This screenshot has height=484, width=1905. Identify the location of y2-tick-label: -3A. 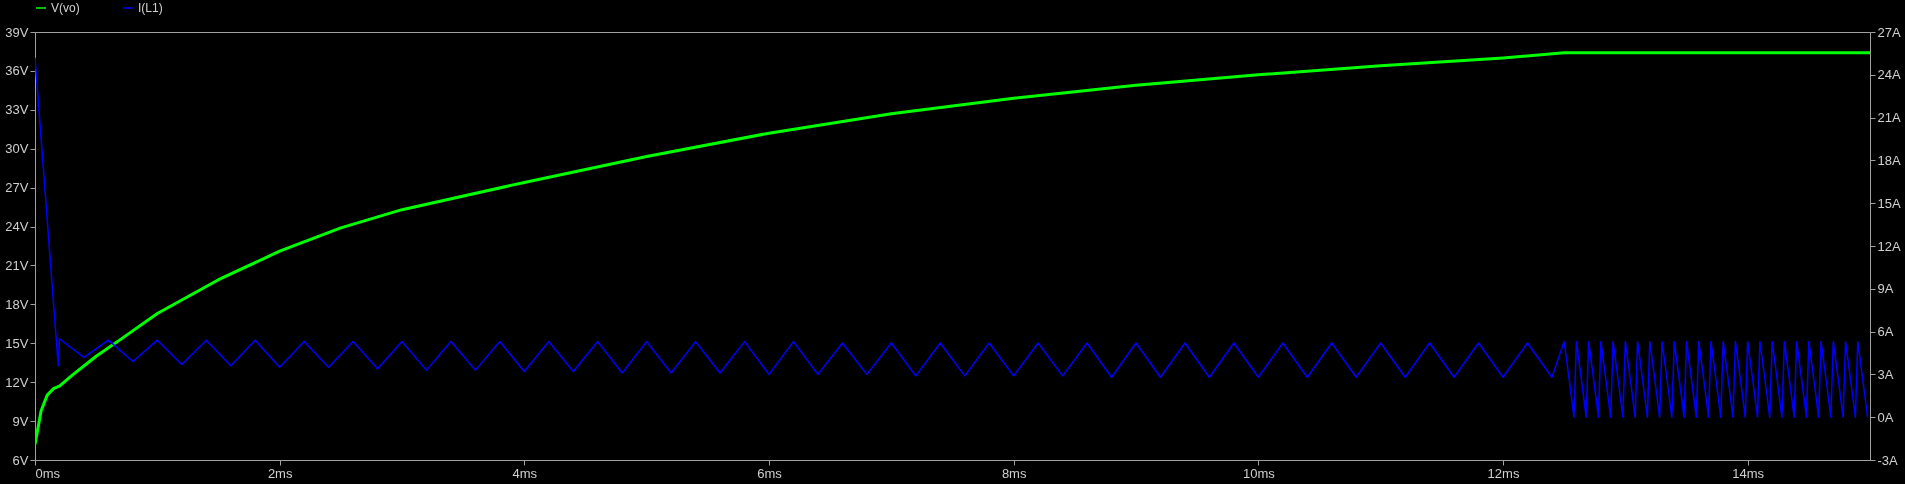
(1888, 460).